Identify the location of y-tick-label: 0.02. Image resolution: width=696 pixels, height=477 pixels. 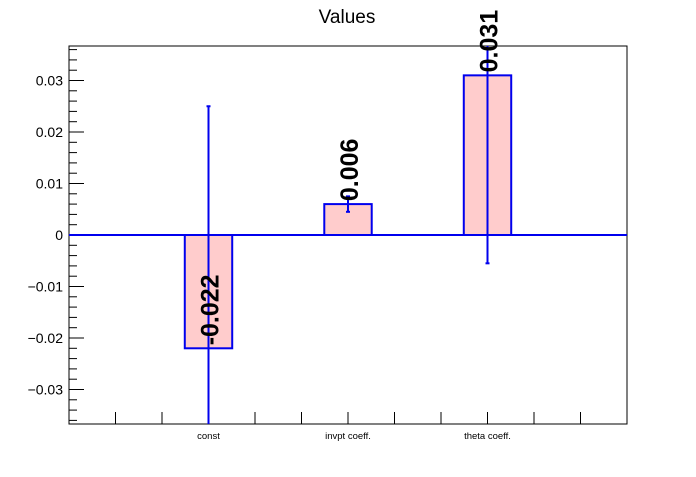
(49, 132).